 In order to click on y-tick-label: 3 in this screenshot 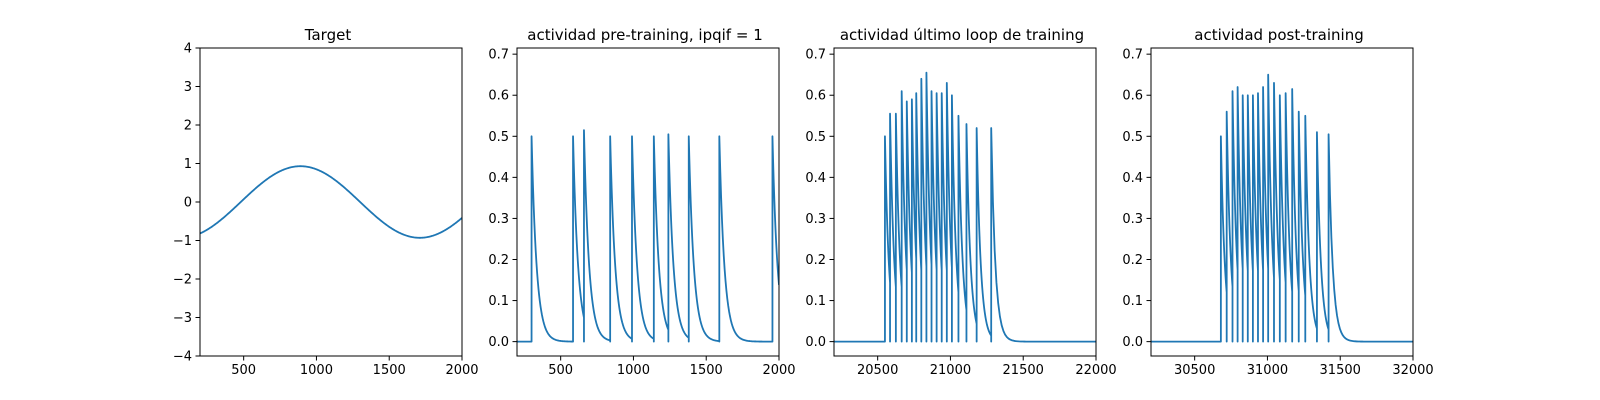, I will do `click(188, 87)`.